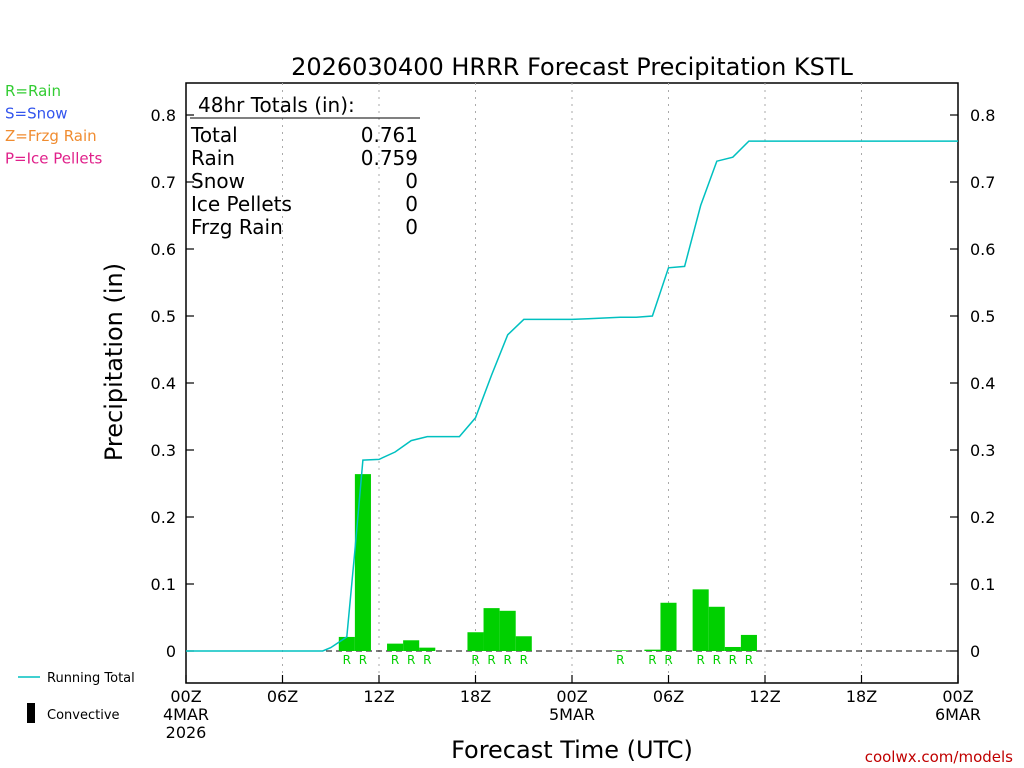 The height and width of the screenshot is (768, 1024). Describe the element at coordinates (33, 91) in the screenshot. I see `ptype-legend-item: R=Rain` at that location.